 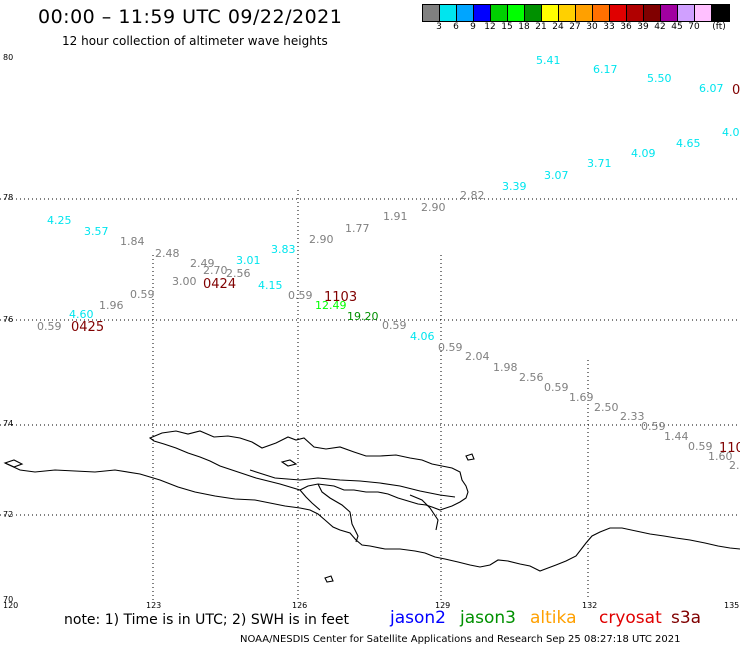 I want to click on color-scale-label: 6, so click(x=456, y=27).